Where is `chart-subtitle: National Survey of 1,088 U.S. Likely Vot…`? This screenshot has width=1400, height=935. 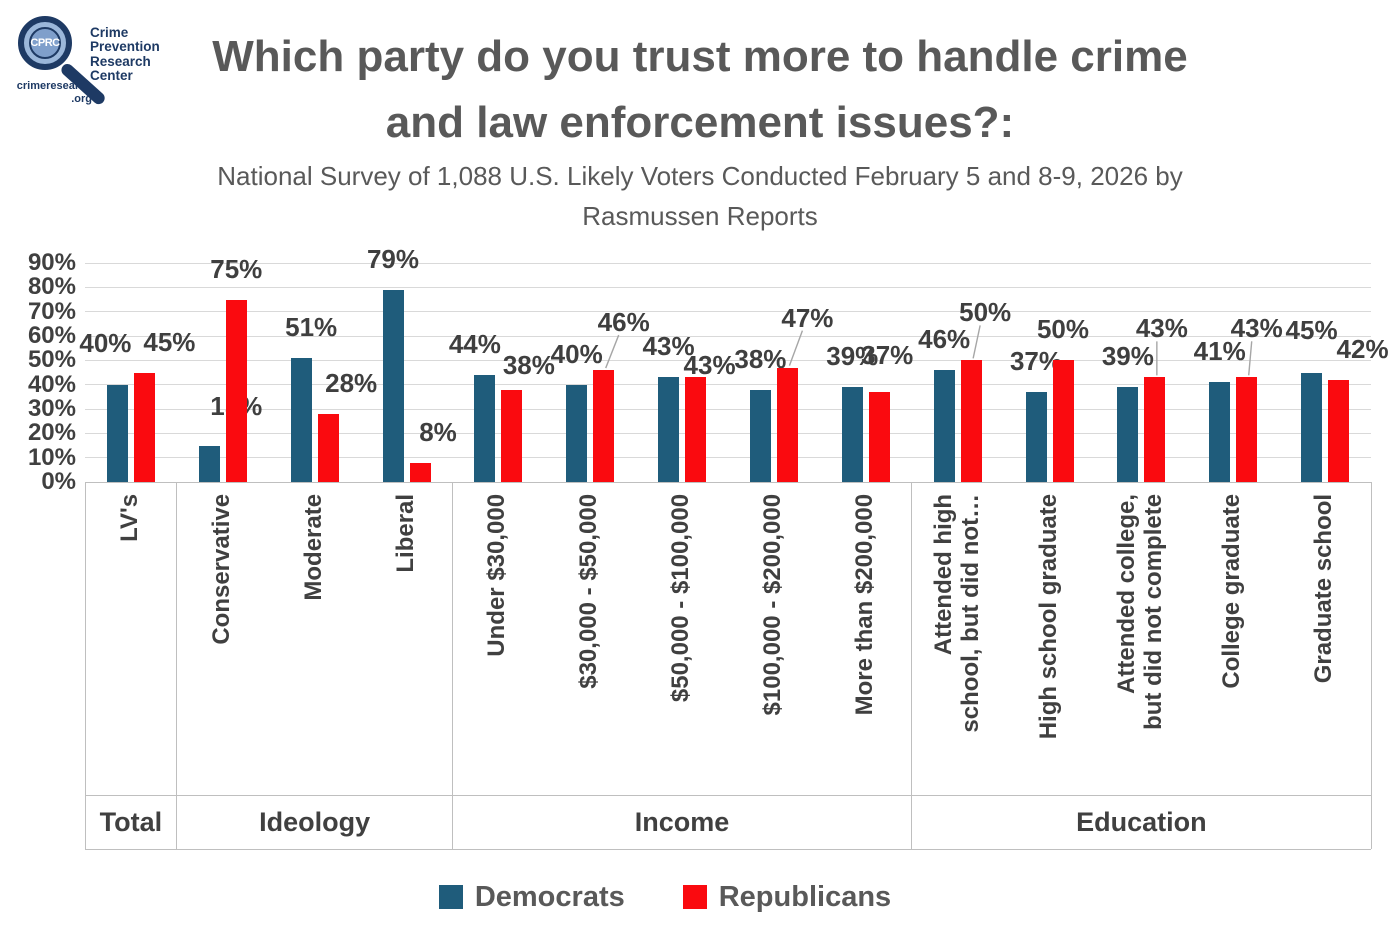 chart-subtitle: National Survey of 1,088 U.S. Likely Vot… is located at coordinates (700, 196).